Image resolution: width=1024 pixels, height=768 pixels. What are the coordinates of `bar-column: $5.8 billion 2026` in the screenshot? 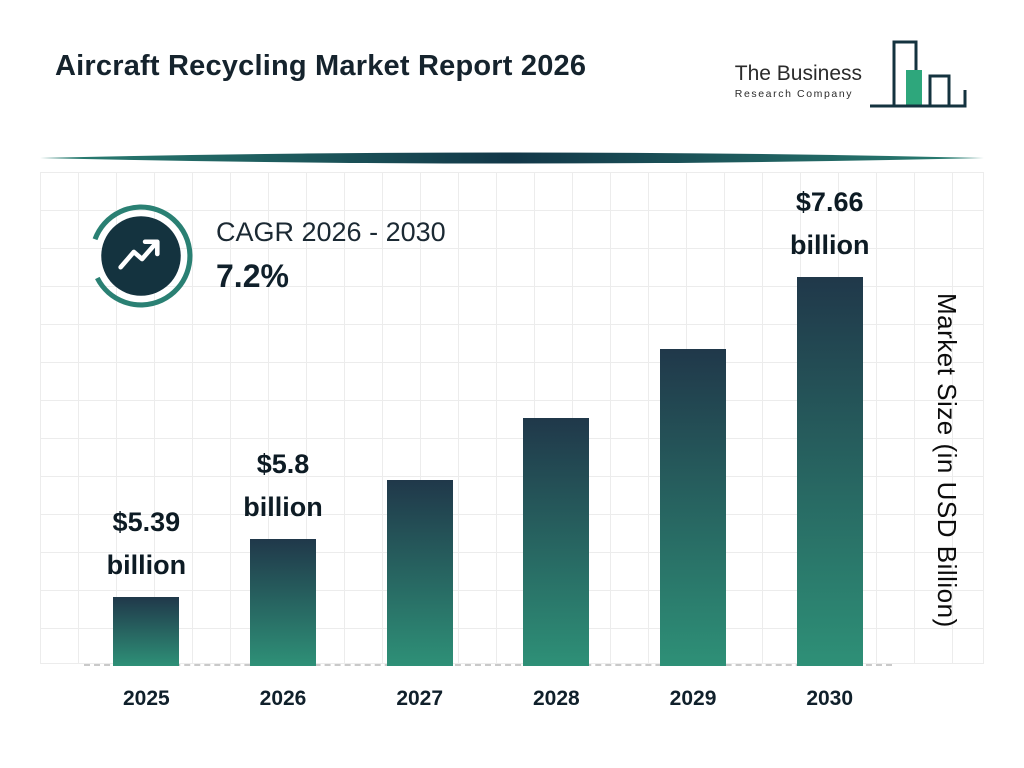 It's located at (283, 578).